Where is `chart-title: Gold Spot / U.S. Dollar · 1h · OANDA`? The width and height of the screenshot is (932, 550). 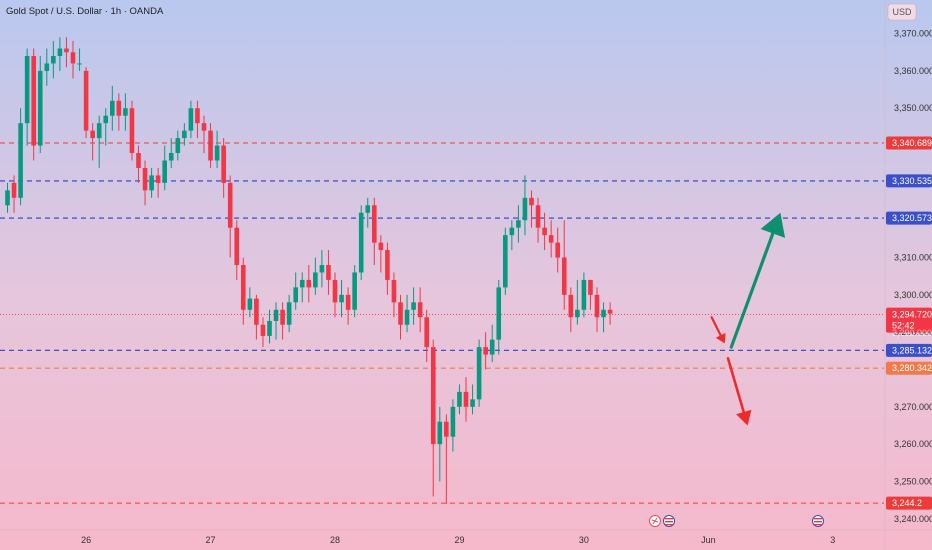
chart-title: Gold Spot / U.S. Dollar · 1h · OANDA is located at coordinates (85, 11).